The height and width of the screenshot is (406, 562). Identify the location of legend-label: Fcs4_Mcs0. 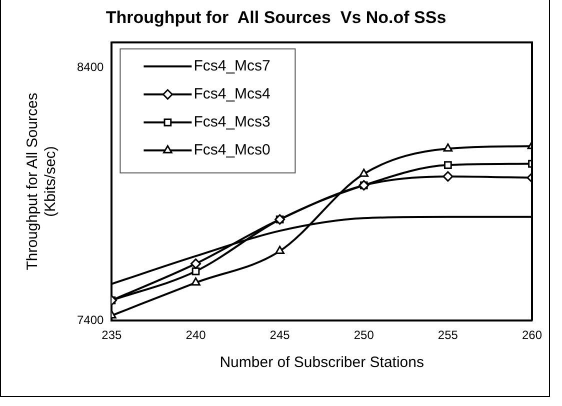
(232, 150).